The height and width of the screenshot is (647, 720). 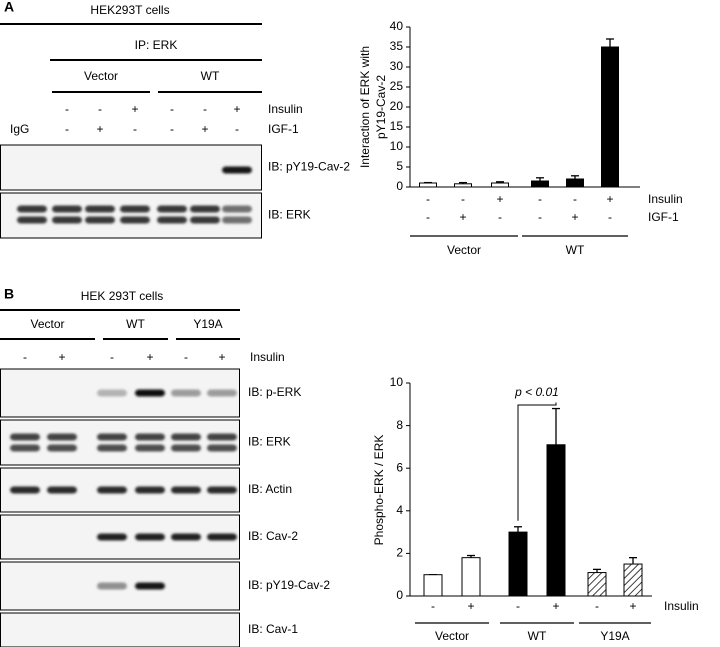 What do you see at coordinates (19, 129) in the screenshot?
I see `lane-label: IgG` at bounding box center [19, 129].